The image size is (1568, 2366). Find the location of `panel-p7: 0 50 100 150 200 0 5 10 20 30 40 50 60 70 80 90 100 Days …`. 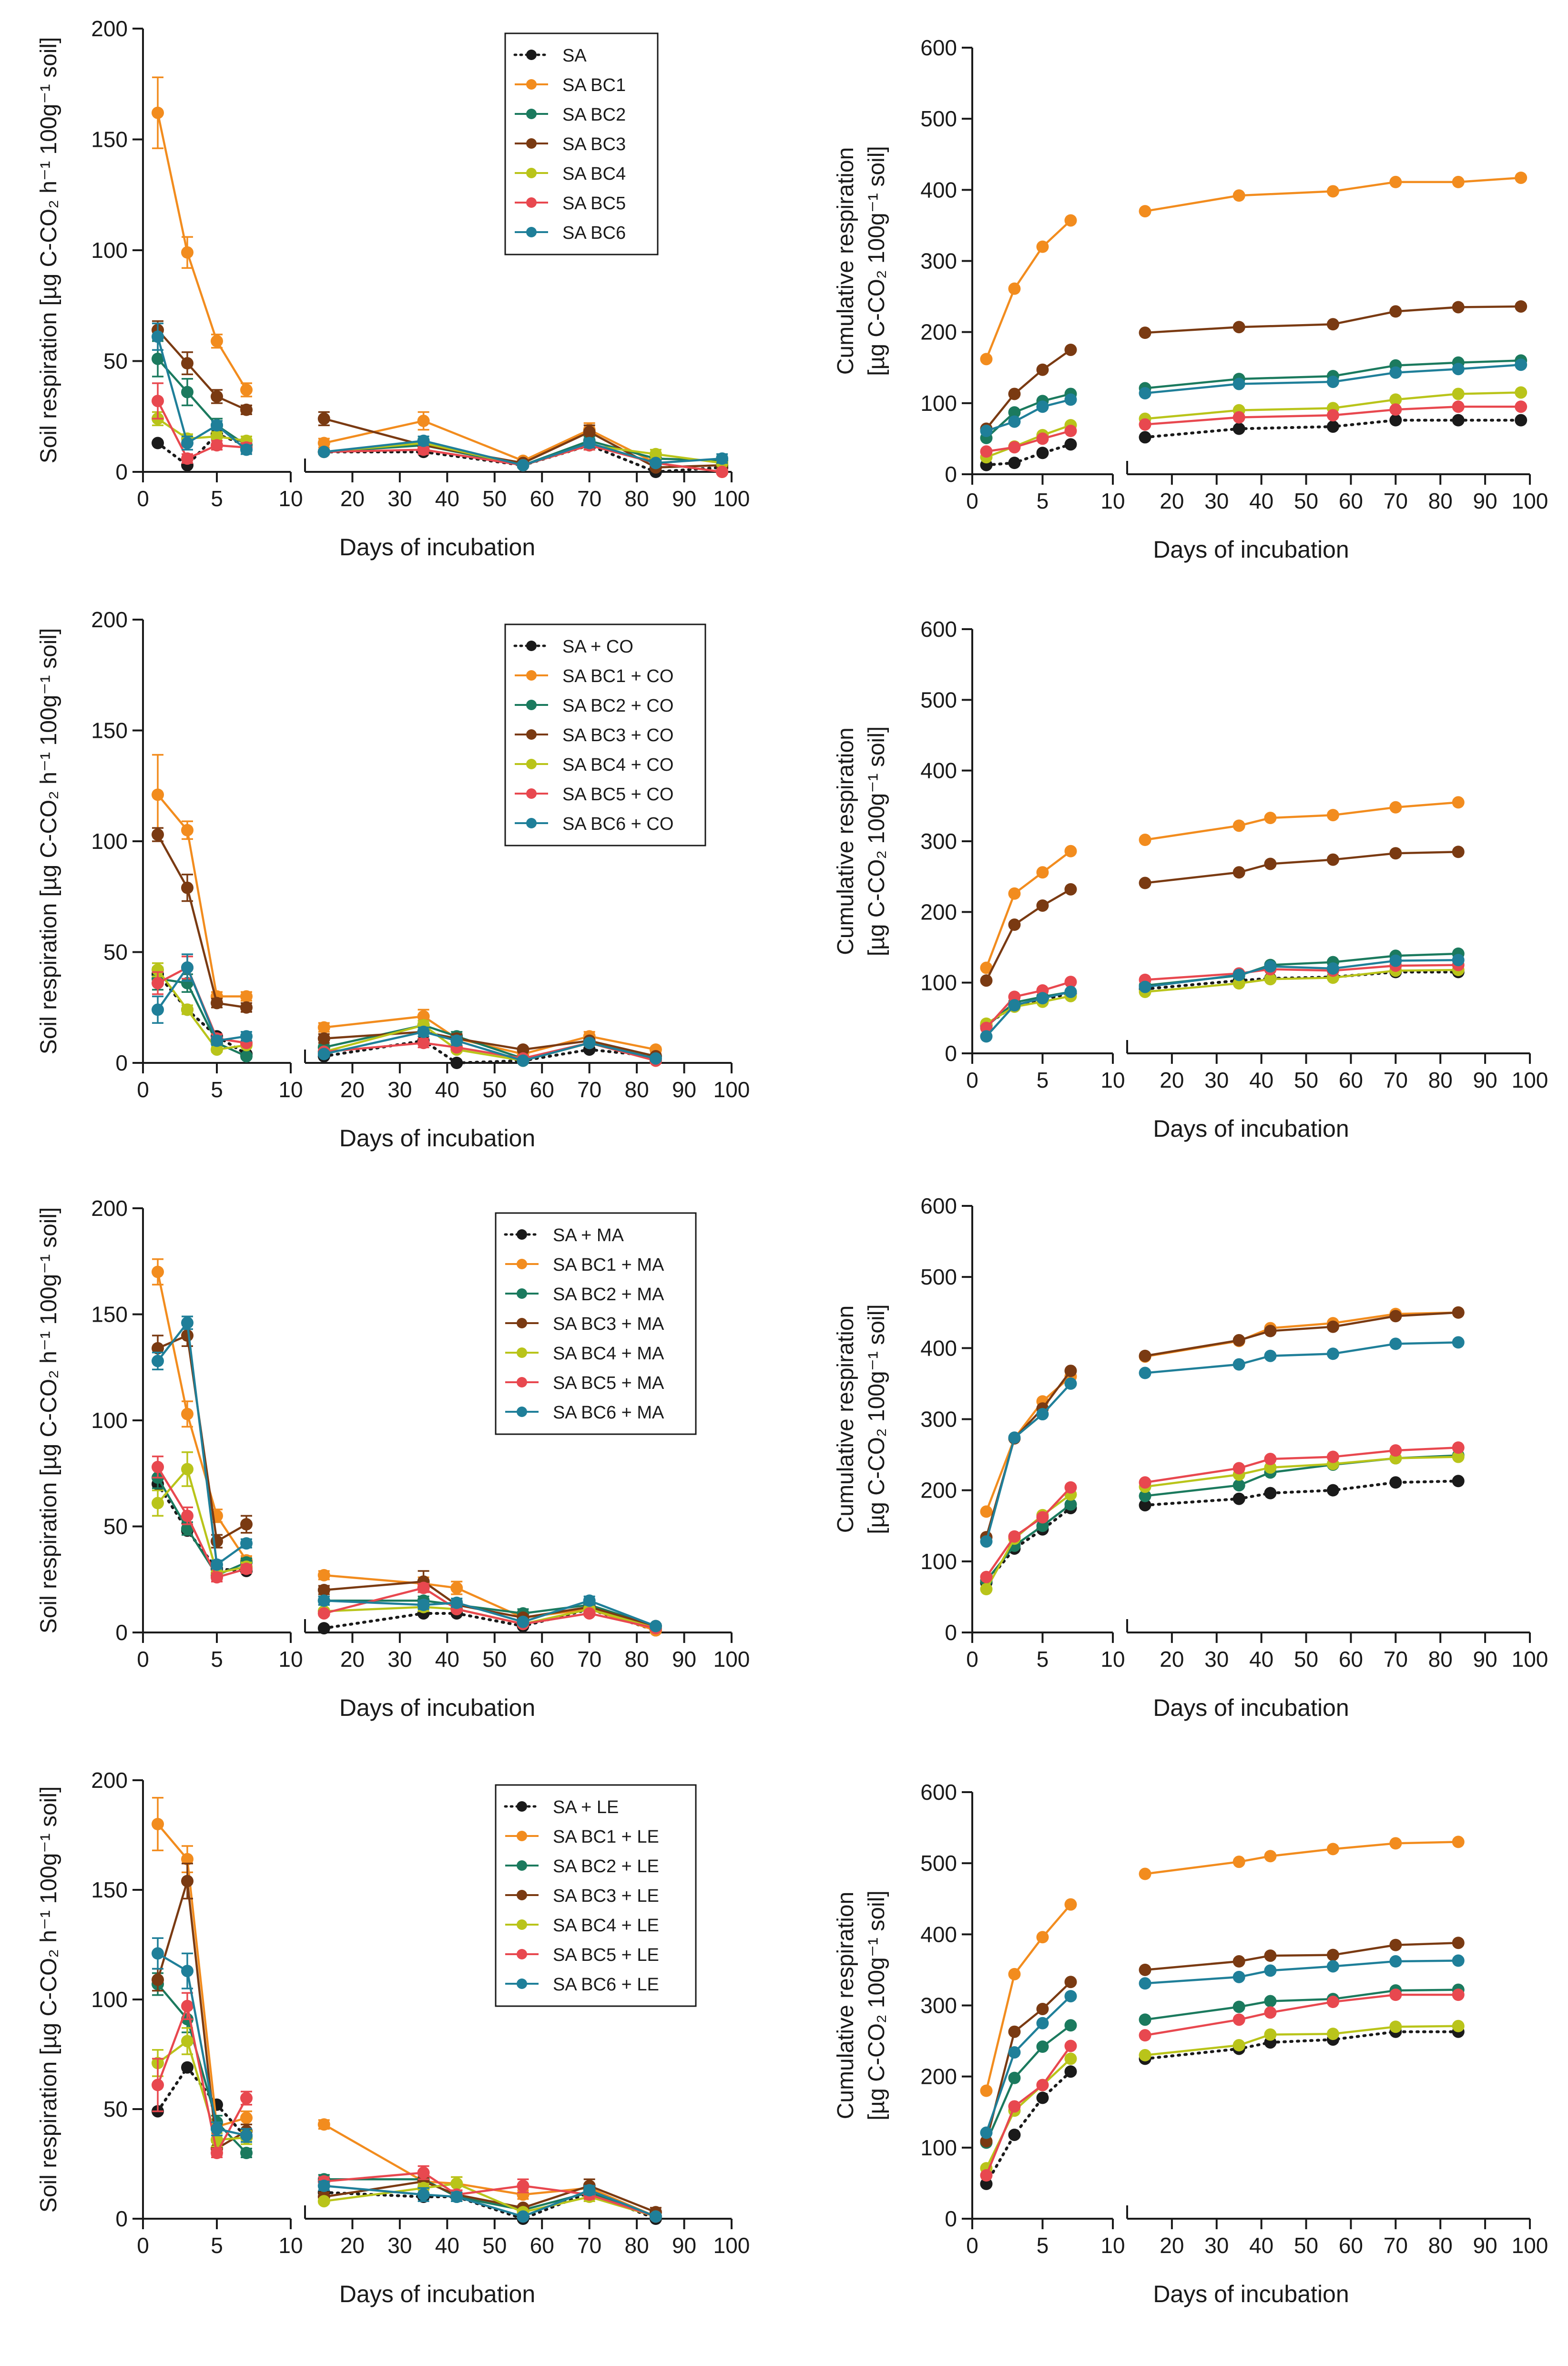

panel-p7: 0 50 100 150 200 0 5 10 20 30 40 50 60 70 80 90 100 Days … is located at coordinates (393, 2037).